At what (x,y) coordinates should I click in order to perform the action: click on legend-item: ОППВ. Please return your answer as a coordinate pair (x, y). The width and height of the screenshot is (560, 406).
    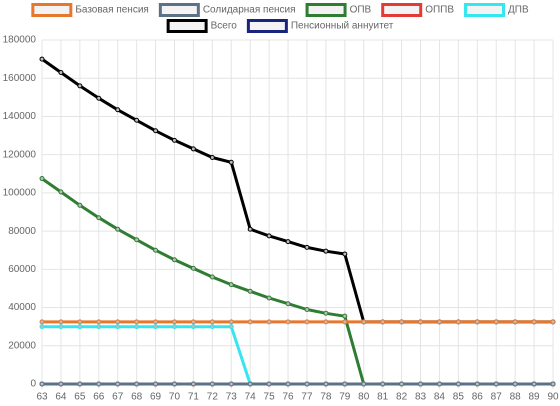
    Looking at the image, I should click on (417, 10).